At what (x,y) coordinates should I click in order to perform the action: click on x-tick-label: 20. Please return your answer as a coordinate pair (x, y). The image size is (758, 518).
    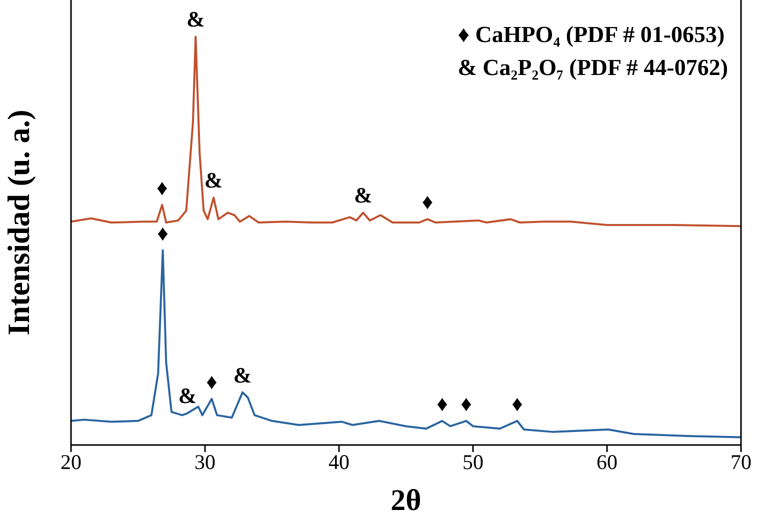
    Looking at the image, I should click on (71, 462).